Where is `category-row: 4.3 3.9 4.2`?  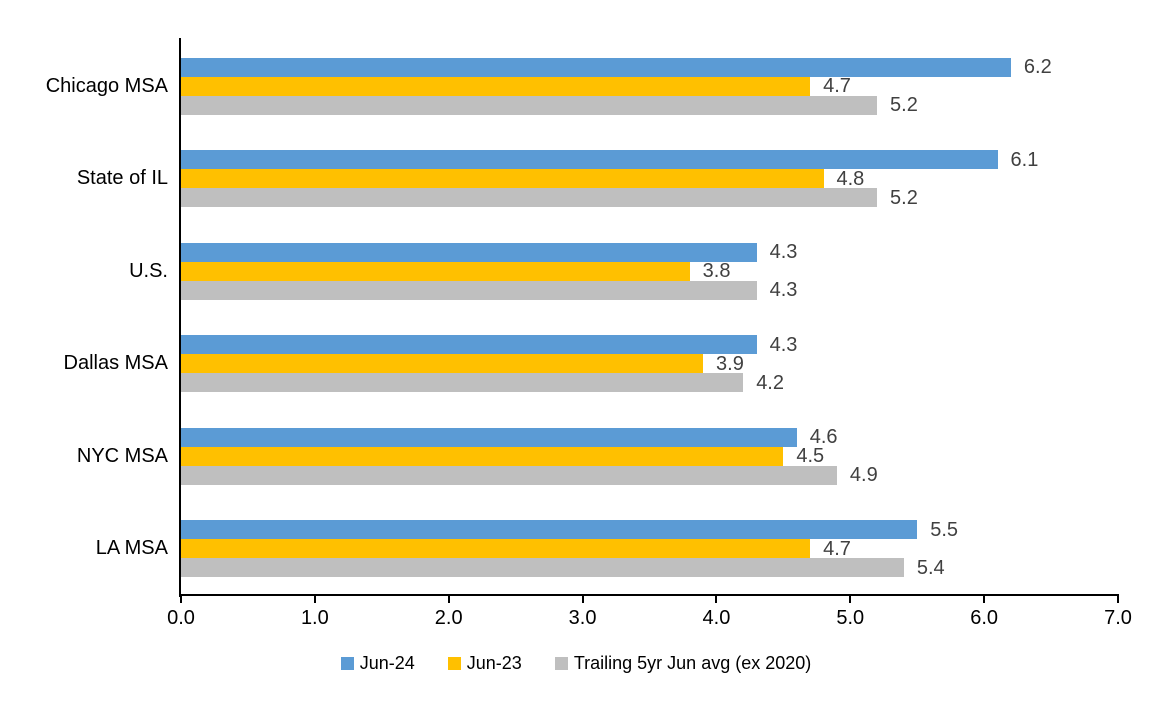
category-row: 4.3 3.9 4.2 is located at coordinates (649, 364).